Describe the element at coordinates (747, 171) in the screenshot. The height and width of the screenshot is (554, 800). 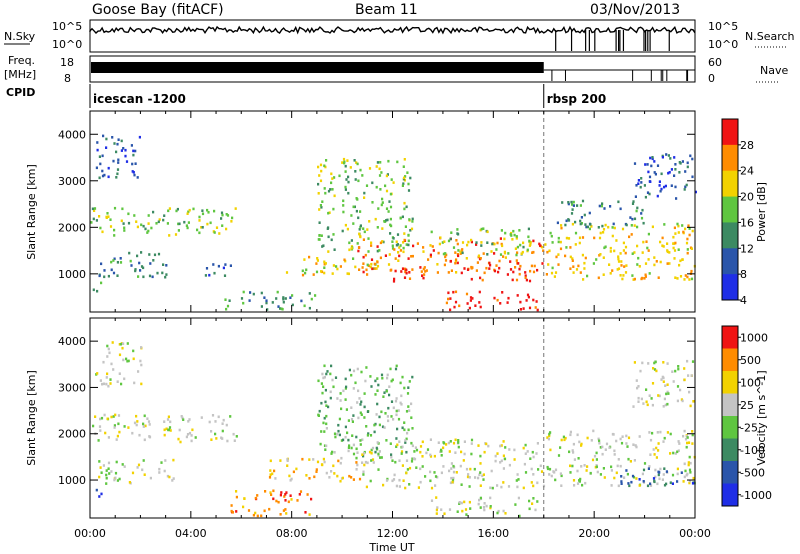
I see `colorbar-tick-label: 24` at that location.